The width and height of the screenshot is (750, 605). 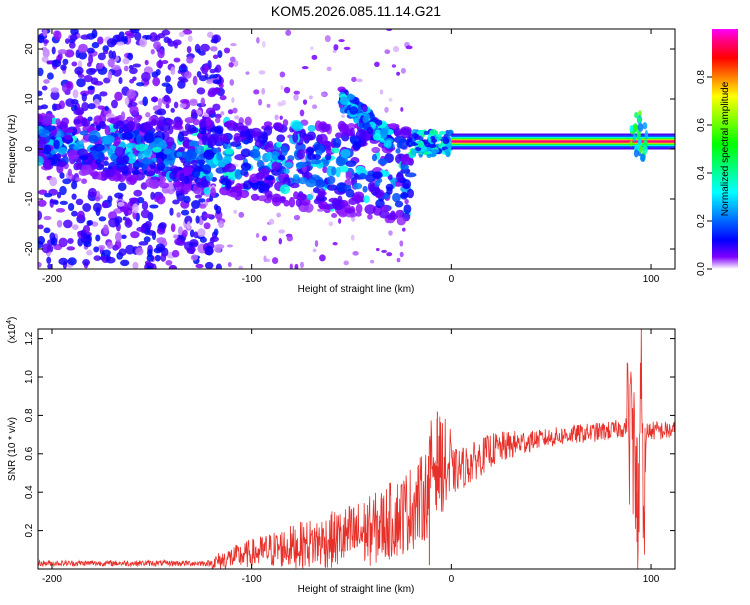 What do you see at coordinates (29, 530) in the screenshot?
I see `y-tick-label: 0.2` at bounding box center [29, 530].